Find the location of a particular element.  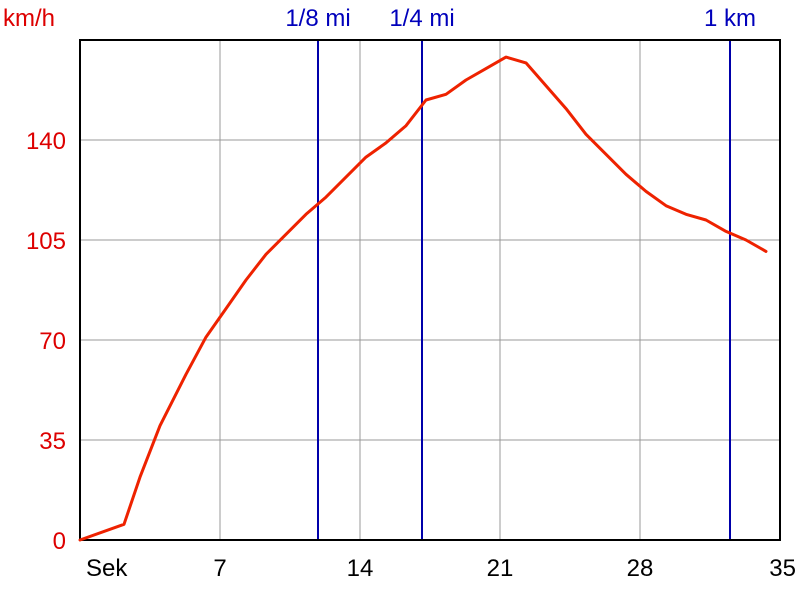

distance-marker-label: 1 km is located at coordinates (730, 18).